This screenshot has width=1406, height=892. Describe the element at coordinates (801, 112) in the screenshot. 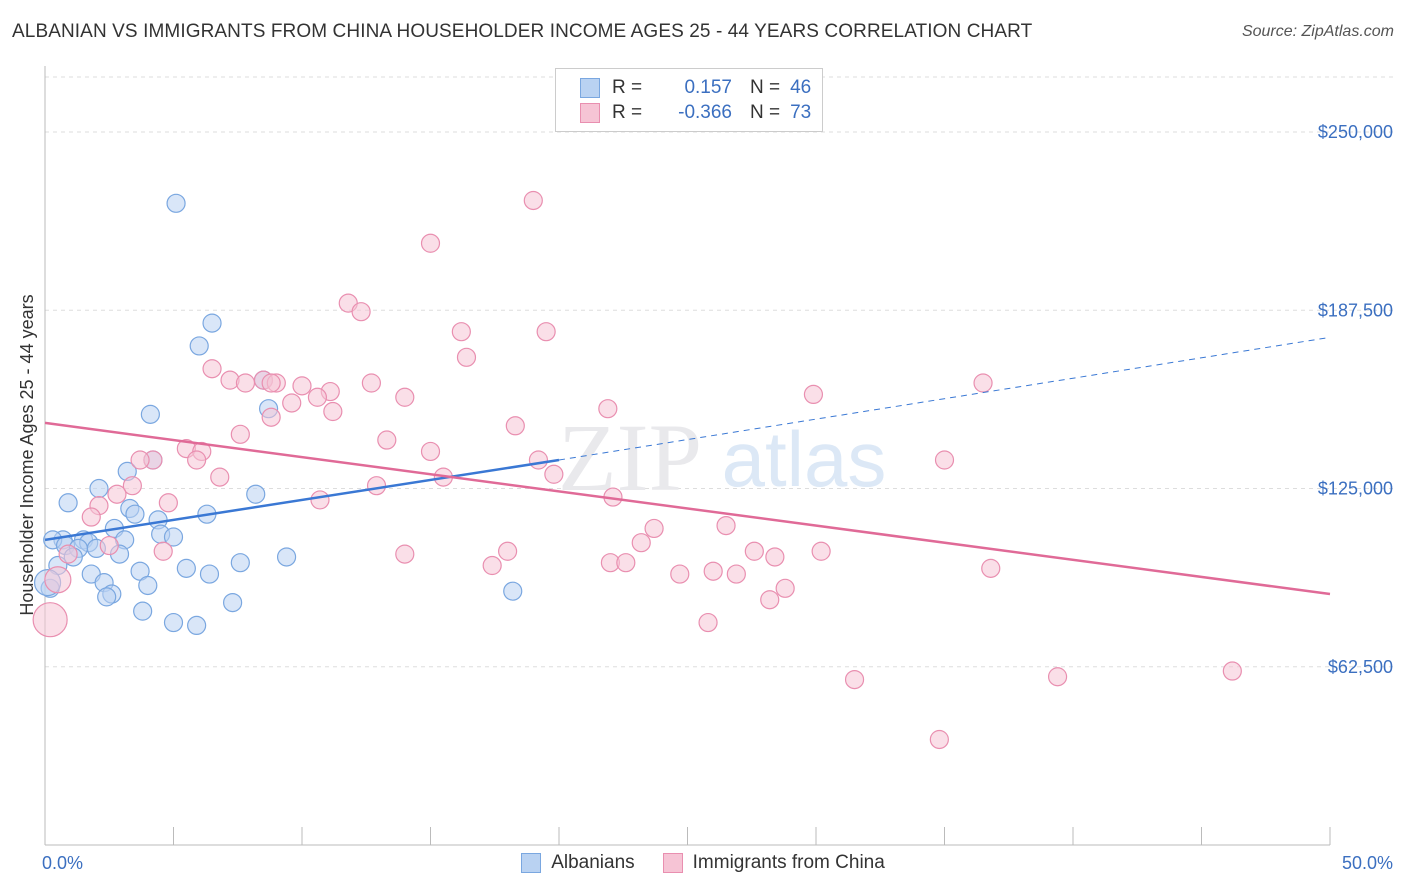

I see `legend-n-value: 73` at that location.